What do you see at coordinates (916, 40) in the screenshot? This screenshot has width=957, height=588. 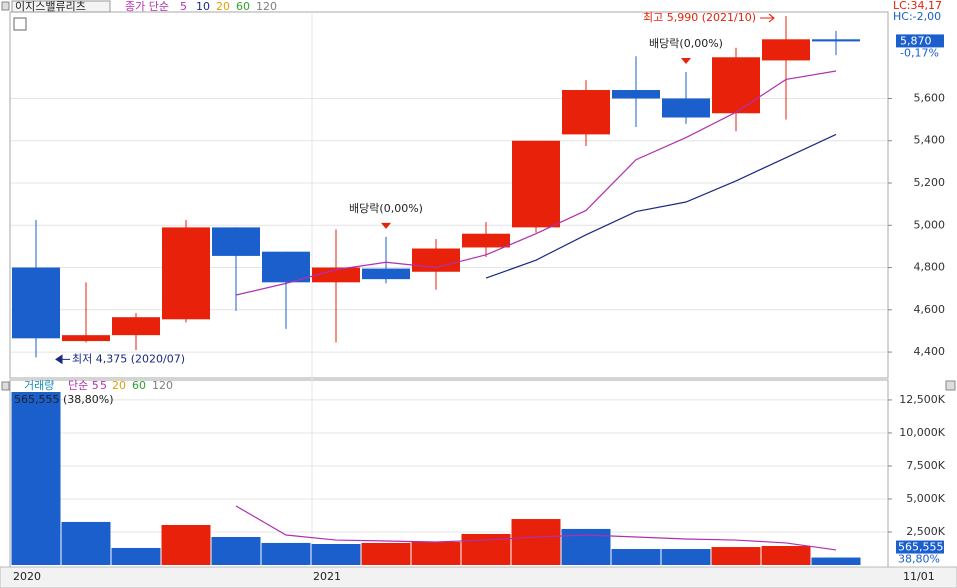 I see `price-tag: 5,870` at bounding box center [916, 40].